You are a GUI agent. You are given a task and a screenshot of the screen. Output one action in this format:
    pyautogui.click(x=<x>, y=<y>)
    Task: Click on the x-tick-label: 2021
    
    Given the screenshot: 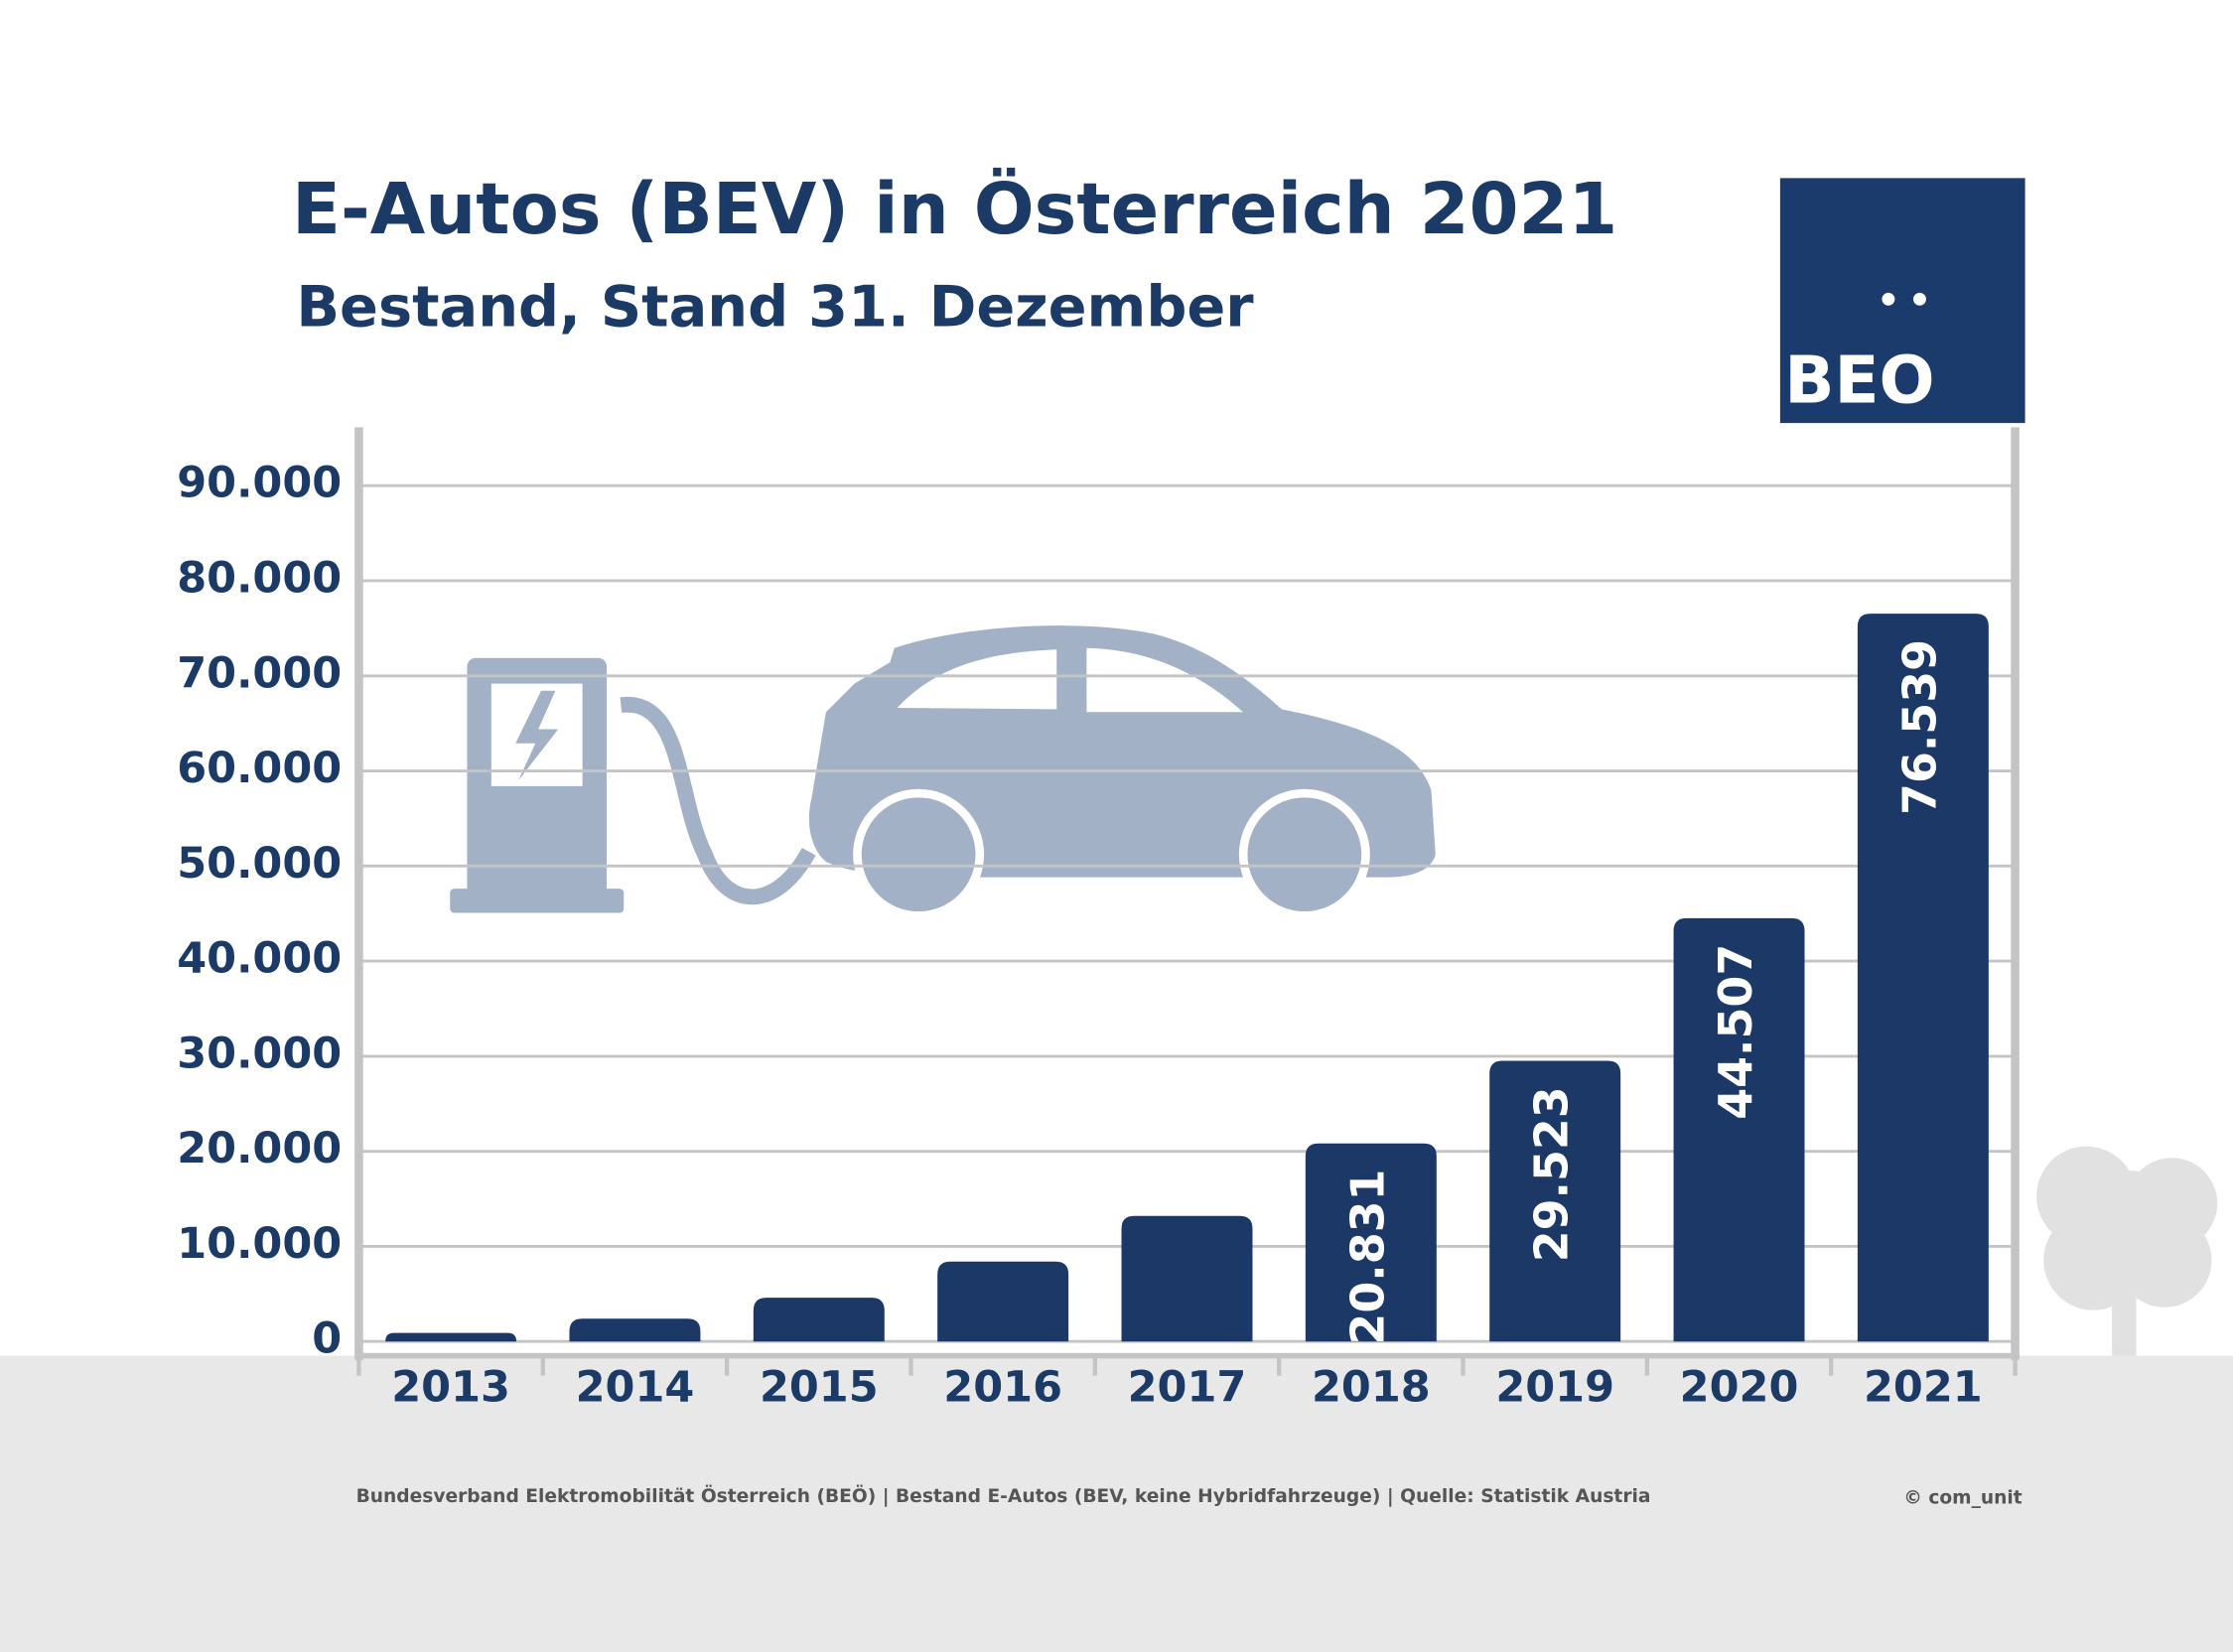 What is the action you would take?
    pyautogui.click(x=1923, y=1387)
    